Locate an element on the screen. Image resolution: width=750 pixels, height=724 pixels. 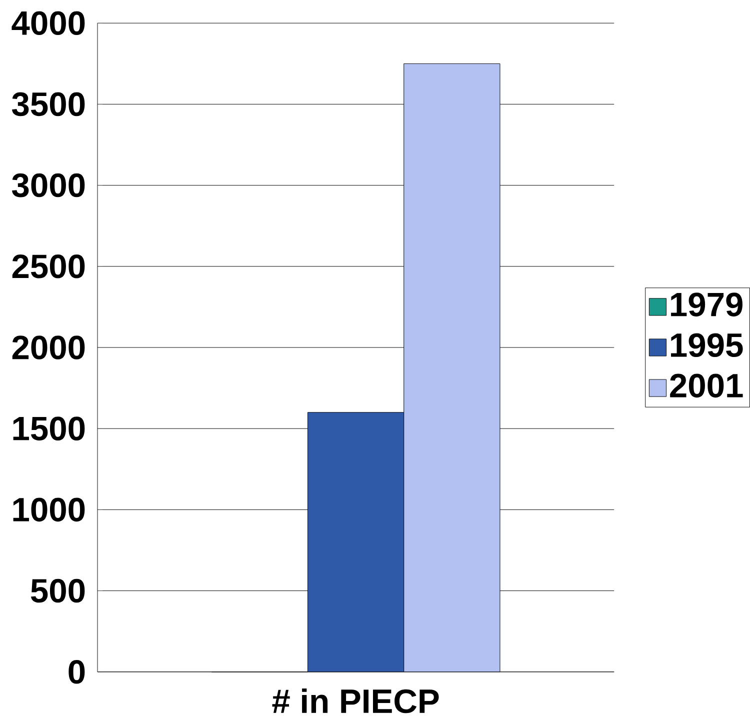
y-tick-label: 500 is located at coordinates (57, 590).